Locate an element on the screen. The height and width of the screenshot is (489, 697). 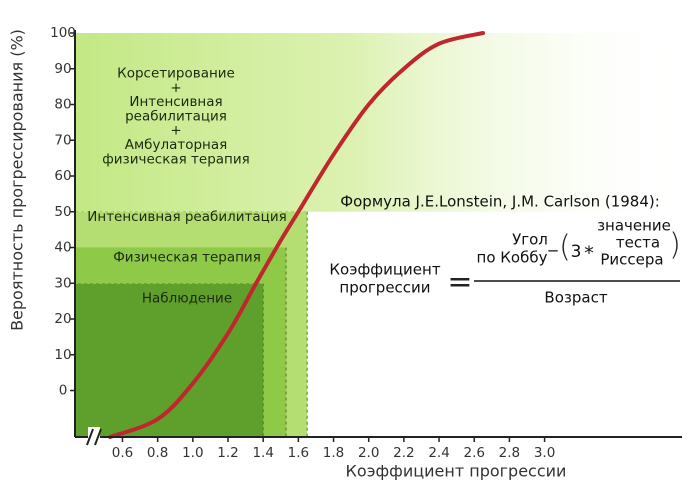
formula-times: * is located at coordinates (589, 254).